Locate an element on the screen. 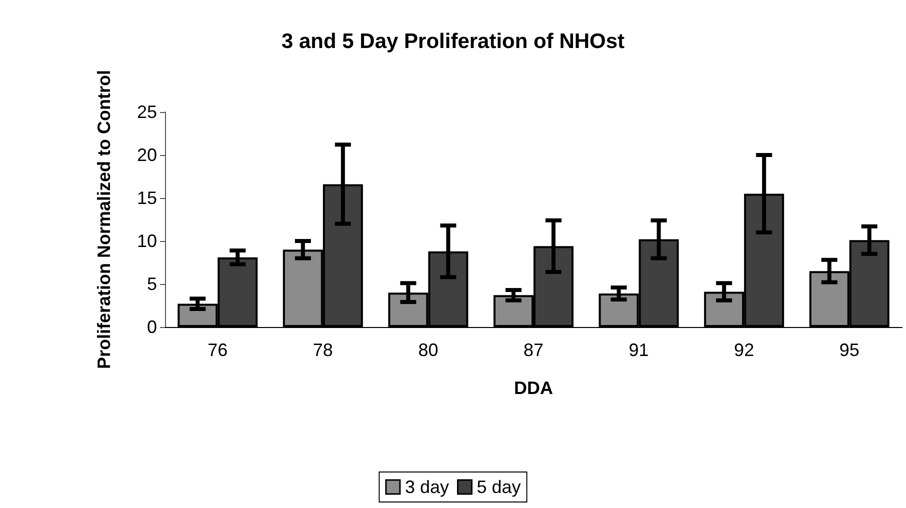 This screenshot has height=508, width=906. x-tick-label: 87 is located at coordinates (533, 350).